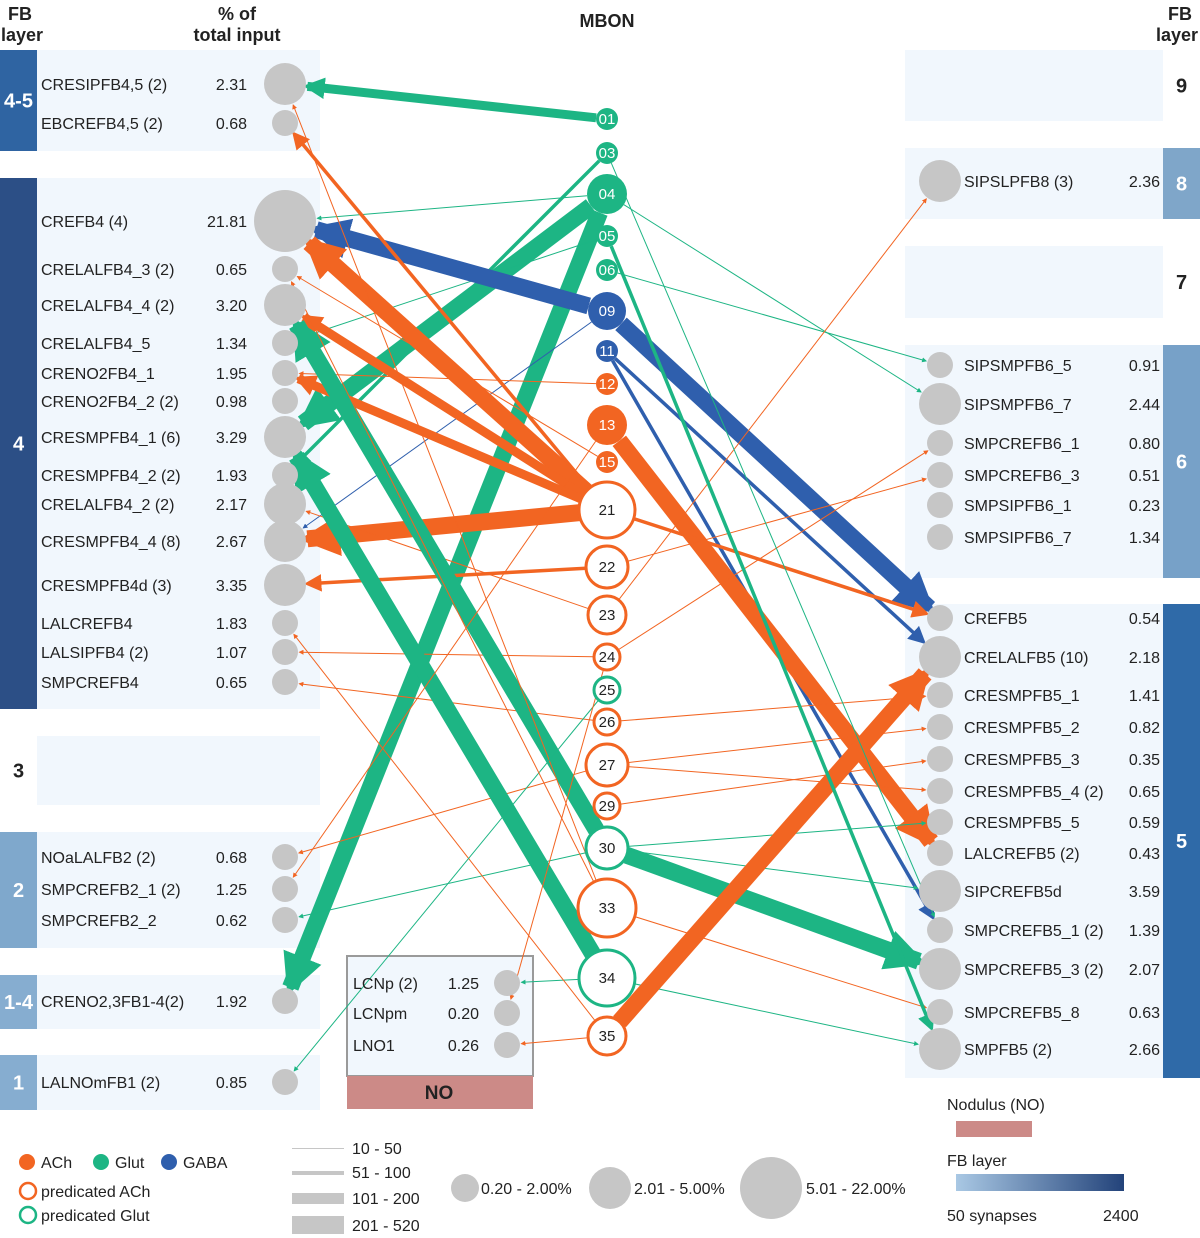 The image size is (1200, 1238). I want to click on input-node-name: CRELALFB4_5, so click(95, 344).